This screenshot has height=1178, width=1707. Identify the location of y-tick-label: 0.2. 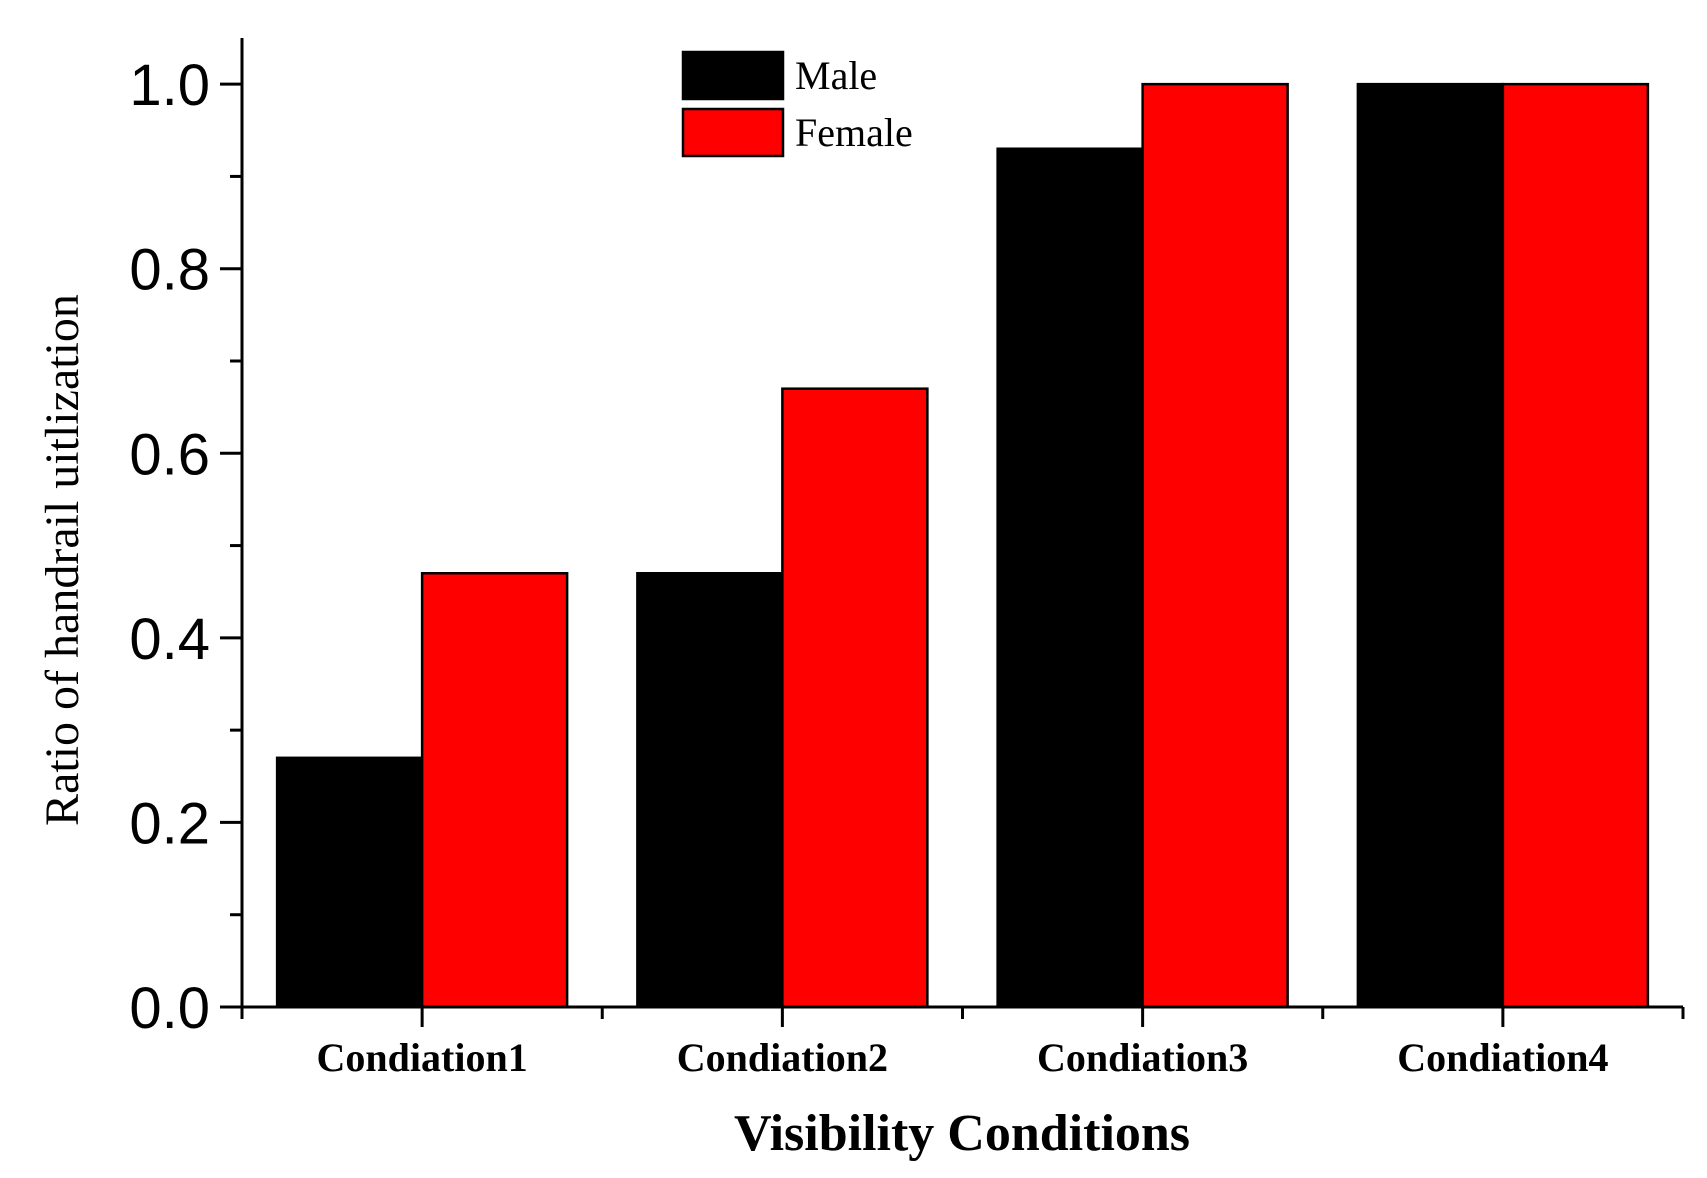
(169, 823).